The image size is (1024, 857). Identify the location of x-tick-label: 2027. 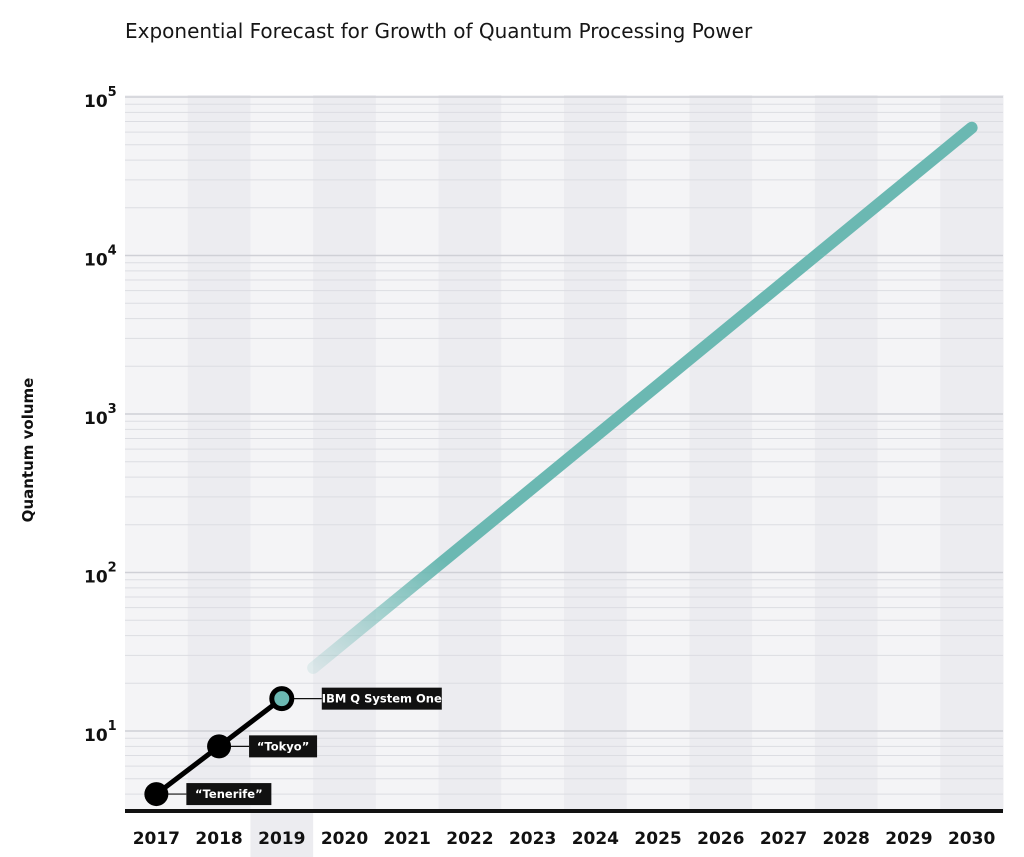
(783, 839).